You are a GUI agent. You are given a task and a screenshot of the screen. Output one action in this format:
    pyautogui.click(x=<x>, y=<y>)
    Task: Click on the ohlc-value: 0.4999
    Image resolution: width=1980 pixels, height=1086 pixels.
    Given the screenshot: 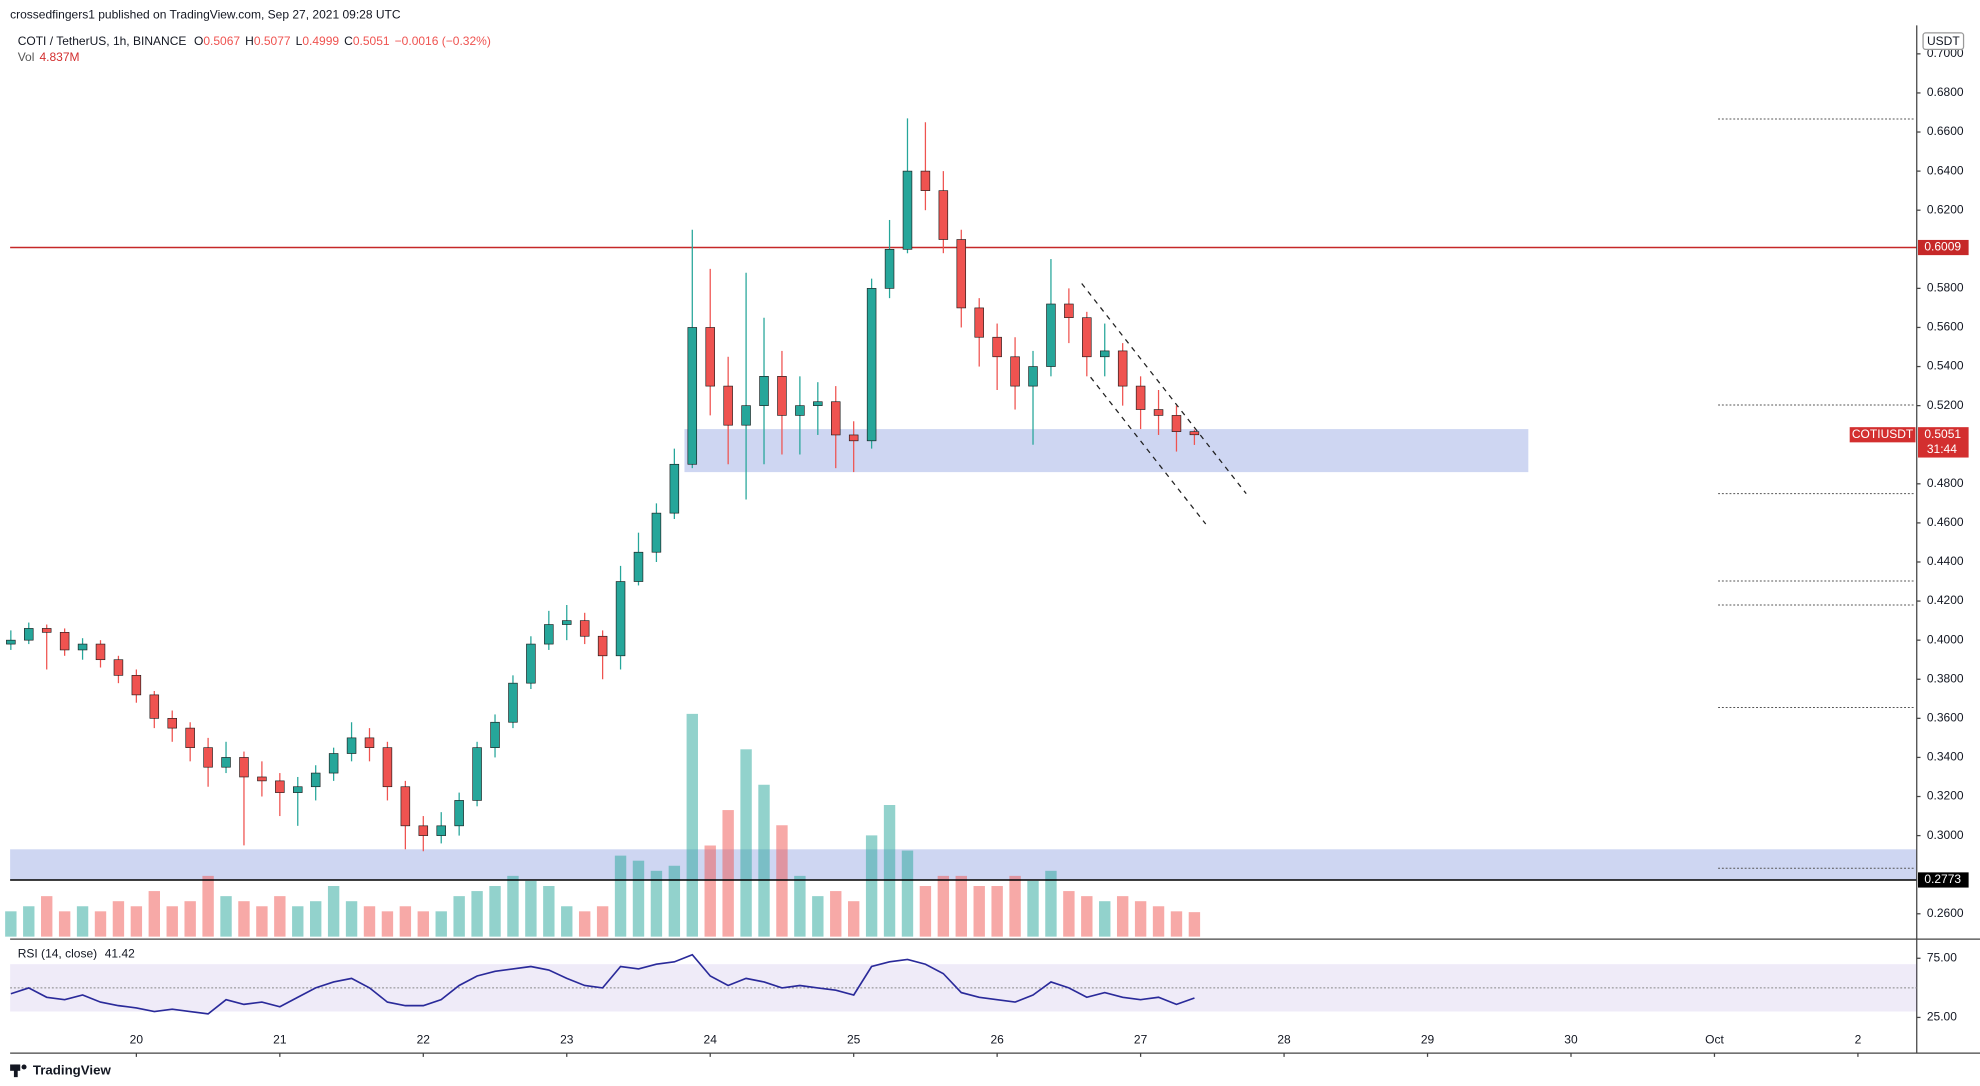 What is the action you would take?
    pyautogui.click(x=320, y=41)
    